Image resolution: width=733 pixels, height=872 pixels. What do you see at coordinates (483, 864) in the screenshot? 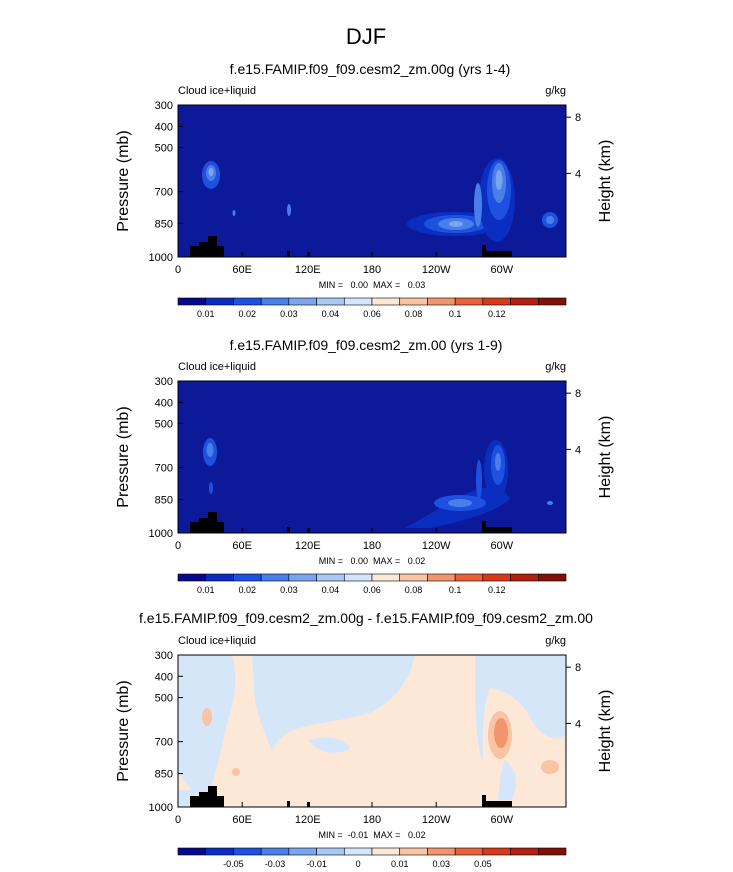
I see `colorbar-label: 0.05` at bounding box center [483, 864].